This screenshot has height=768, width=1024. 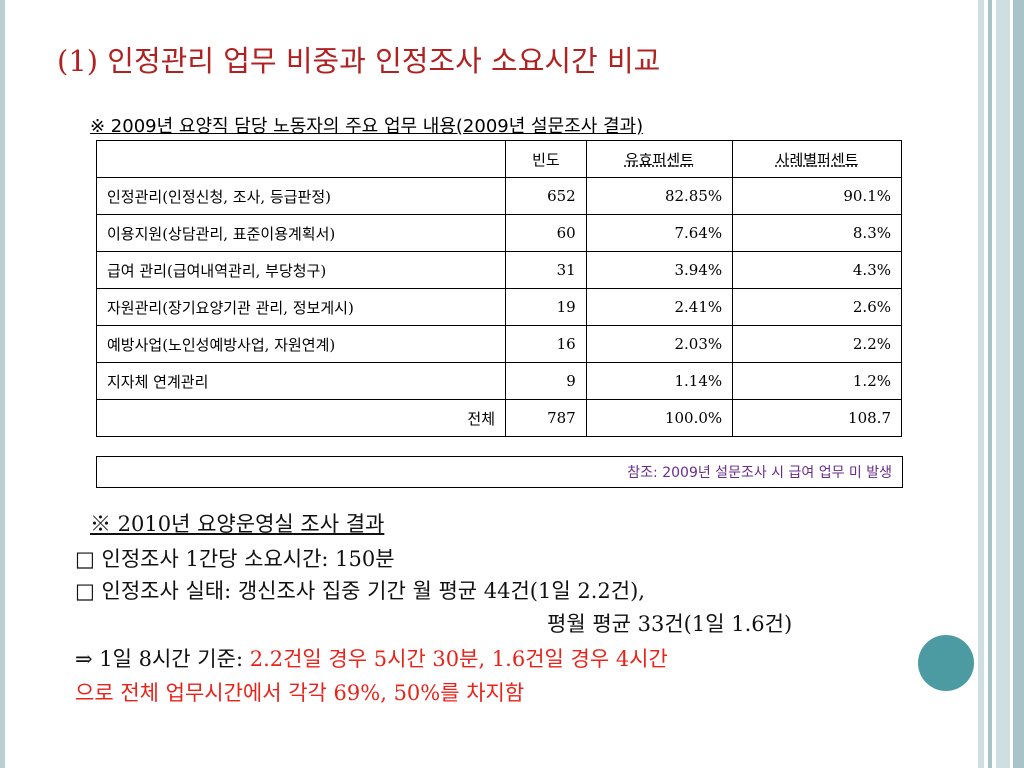 I want to click on row-frequency: 19, so click(x=546, y=307).